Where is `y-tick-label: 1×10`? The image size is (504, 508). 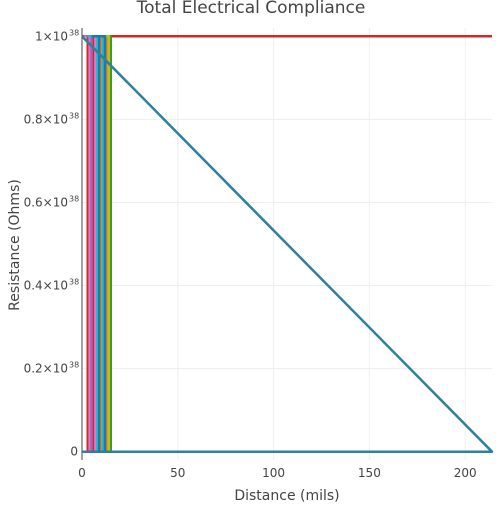
y-tick-label: 1×10 is located at coordinates (51, 36).